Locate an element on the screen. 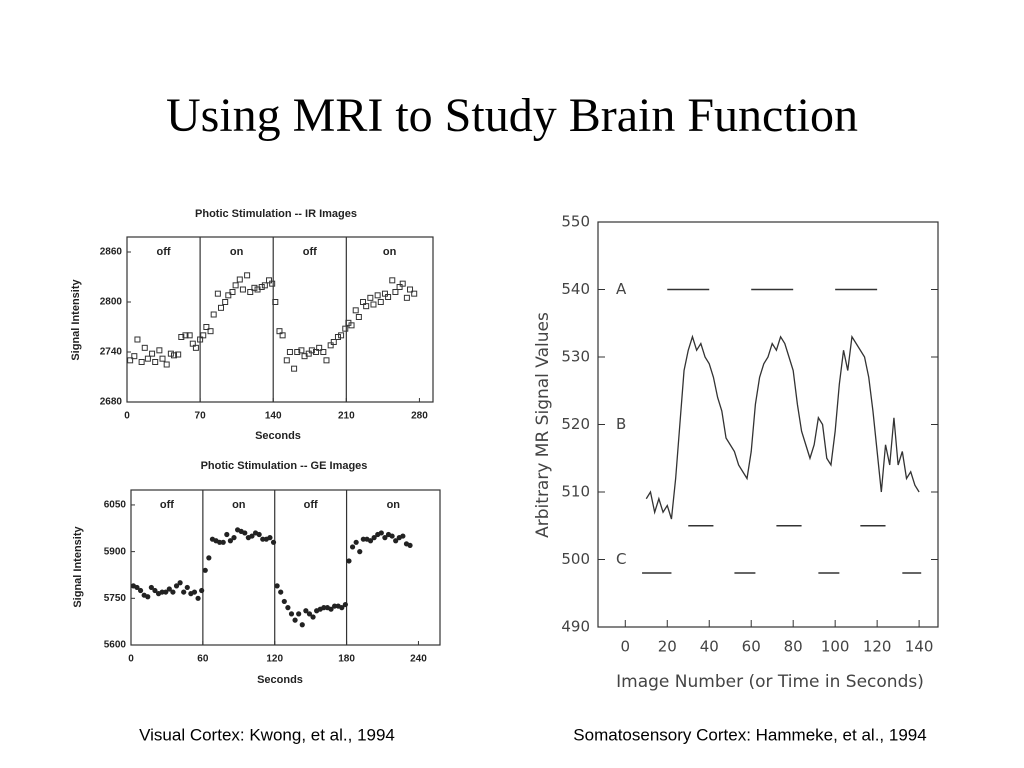 This screenshot has width=1024, height=768. slide-title: Using MRI to Study Brain Function is located at coordinates (512, 115).